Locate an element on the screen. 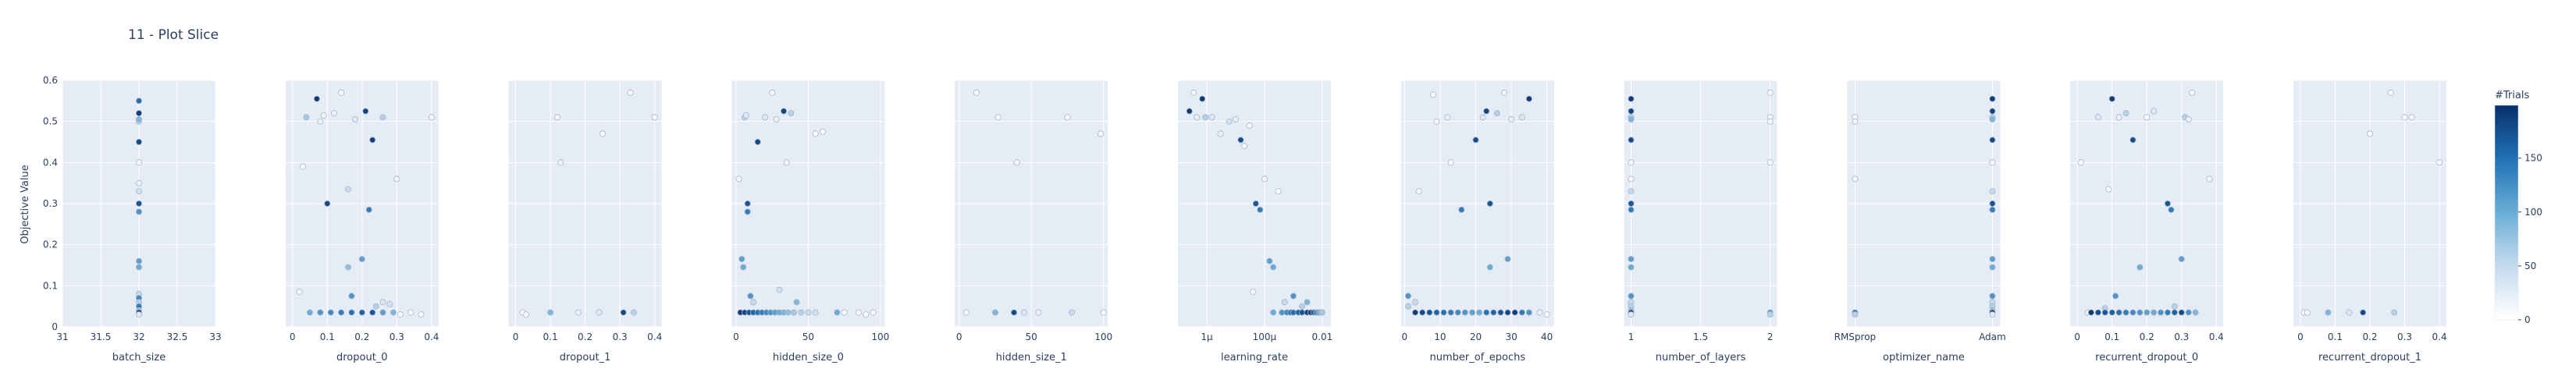 The width and height of the screenshot is (2576, 390). x-tick-label: 2 is located at coordinates (1770, 337).